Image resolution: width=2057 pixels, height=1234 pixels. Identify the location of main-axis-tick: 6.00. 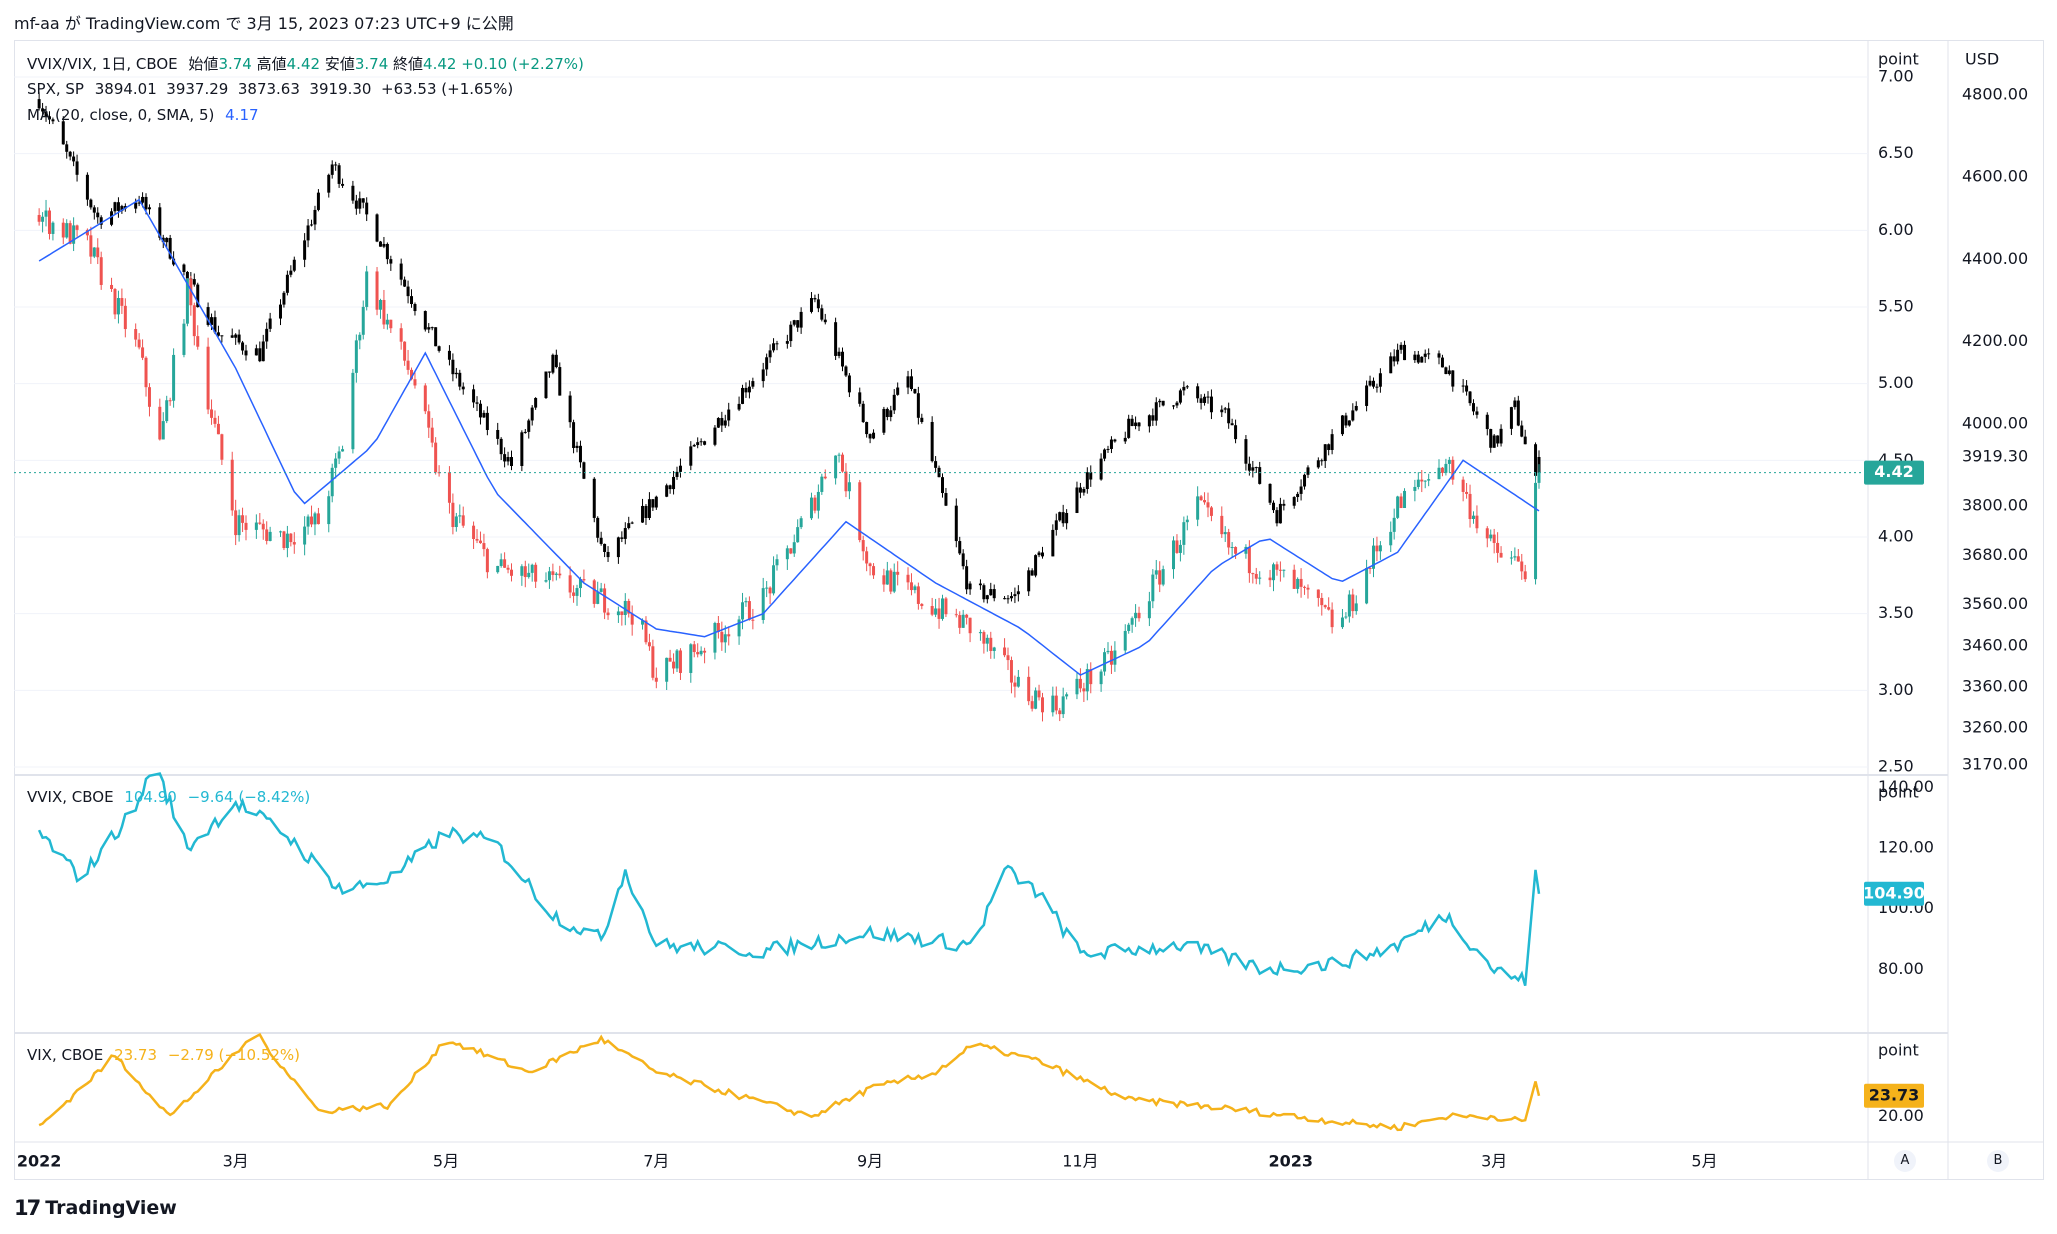
(1896, 229).